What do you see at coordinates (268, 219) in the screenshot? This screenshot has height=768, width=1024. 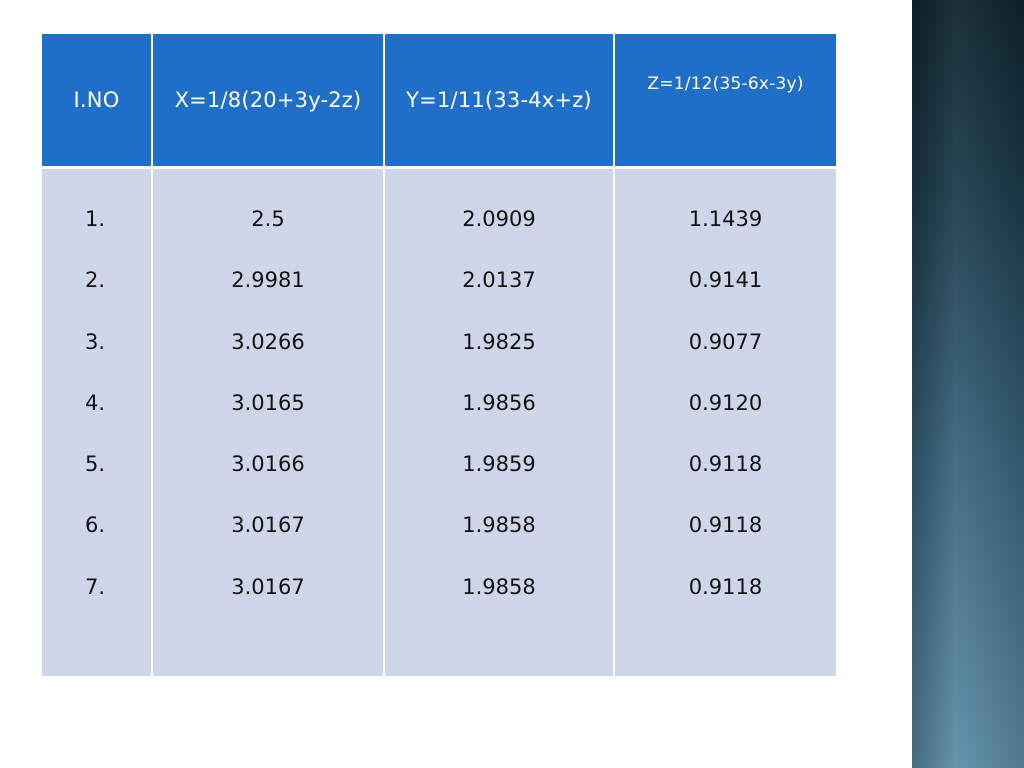 I see `x-value-cell: 2.5` at bounding box center [268, 219].